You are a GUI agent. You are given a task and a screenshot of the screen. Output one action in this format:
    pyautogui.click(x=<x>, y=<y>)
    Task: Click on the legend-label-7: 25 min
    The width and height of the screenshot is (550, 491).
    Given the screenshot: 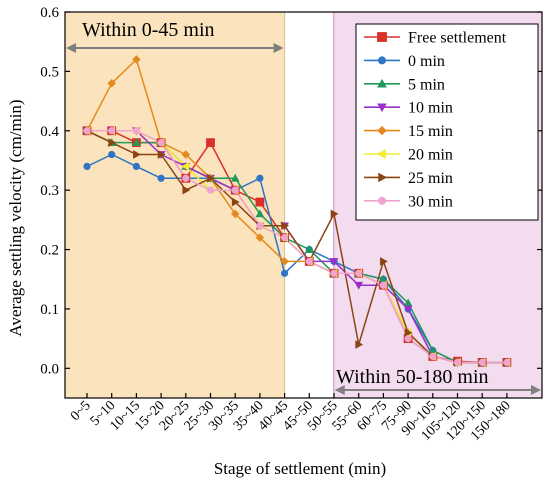 What is the action you would take?
    pyautogui.click(x=430, y=178)
    